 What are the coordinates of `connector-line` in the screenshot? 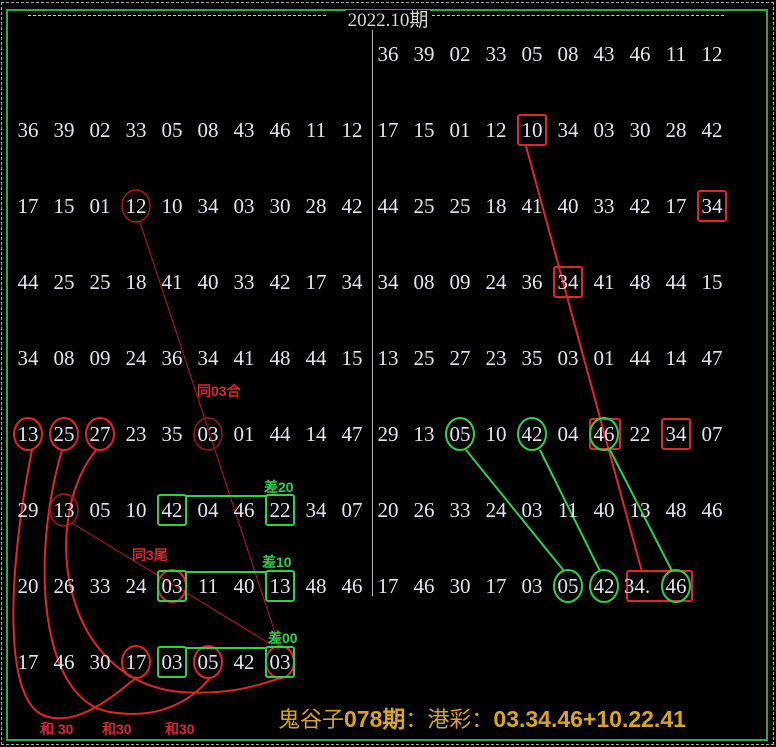 It's located at (515, 510).